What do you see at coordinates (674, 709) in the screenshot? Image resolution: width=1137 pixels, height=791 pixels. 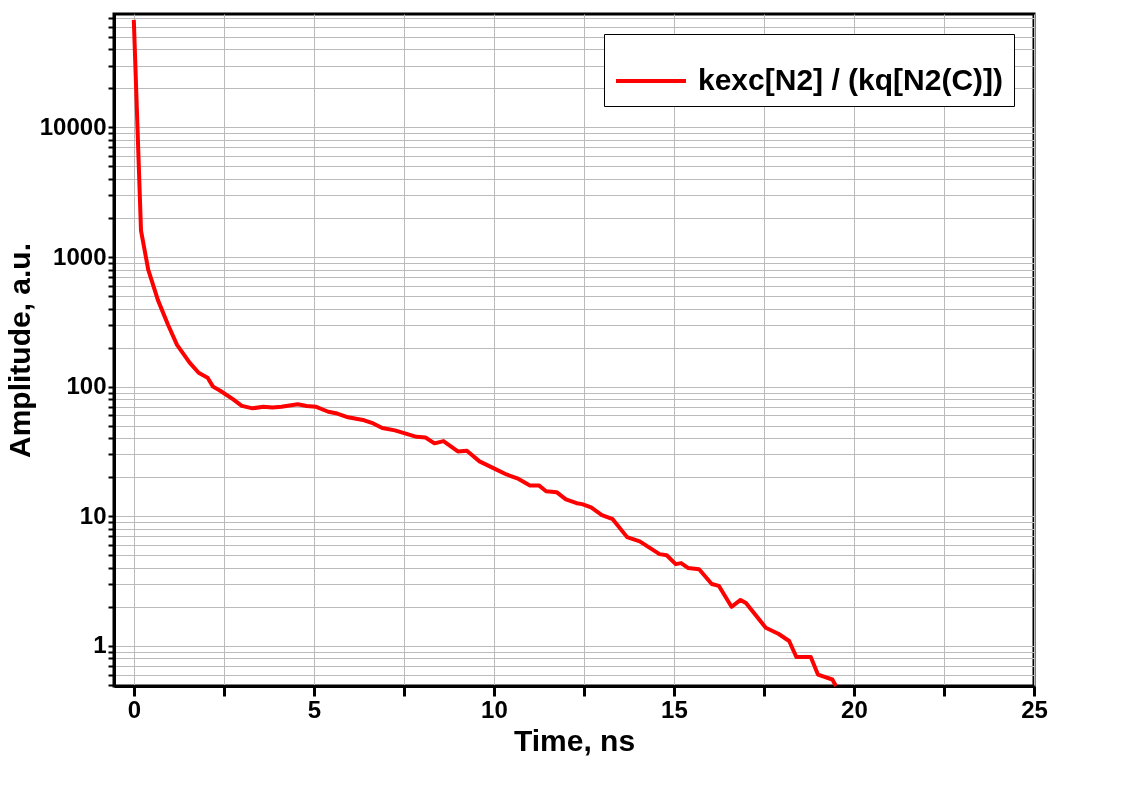 I see `x-tick-label: 15` at bounding box center [674, 709].